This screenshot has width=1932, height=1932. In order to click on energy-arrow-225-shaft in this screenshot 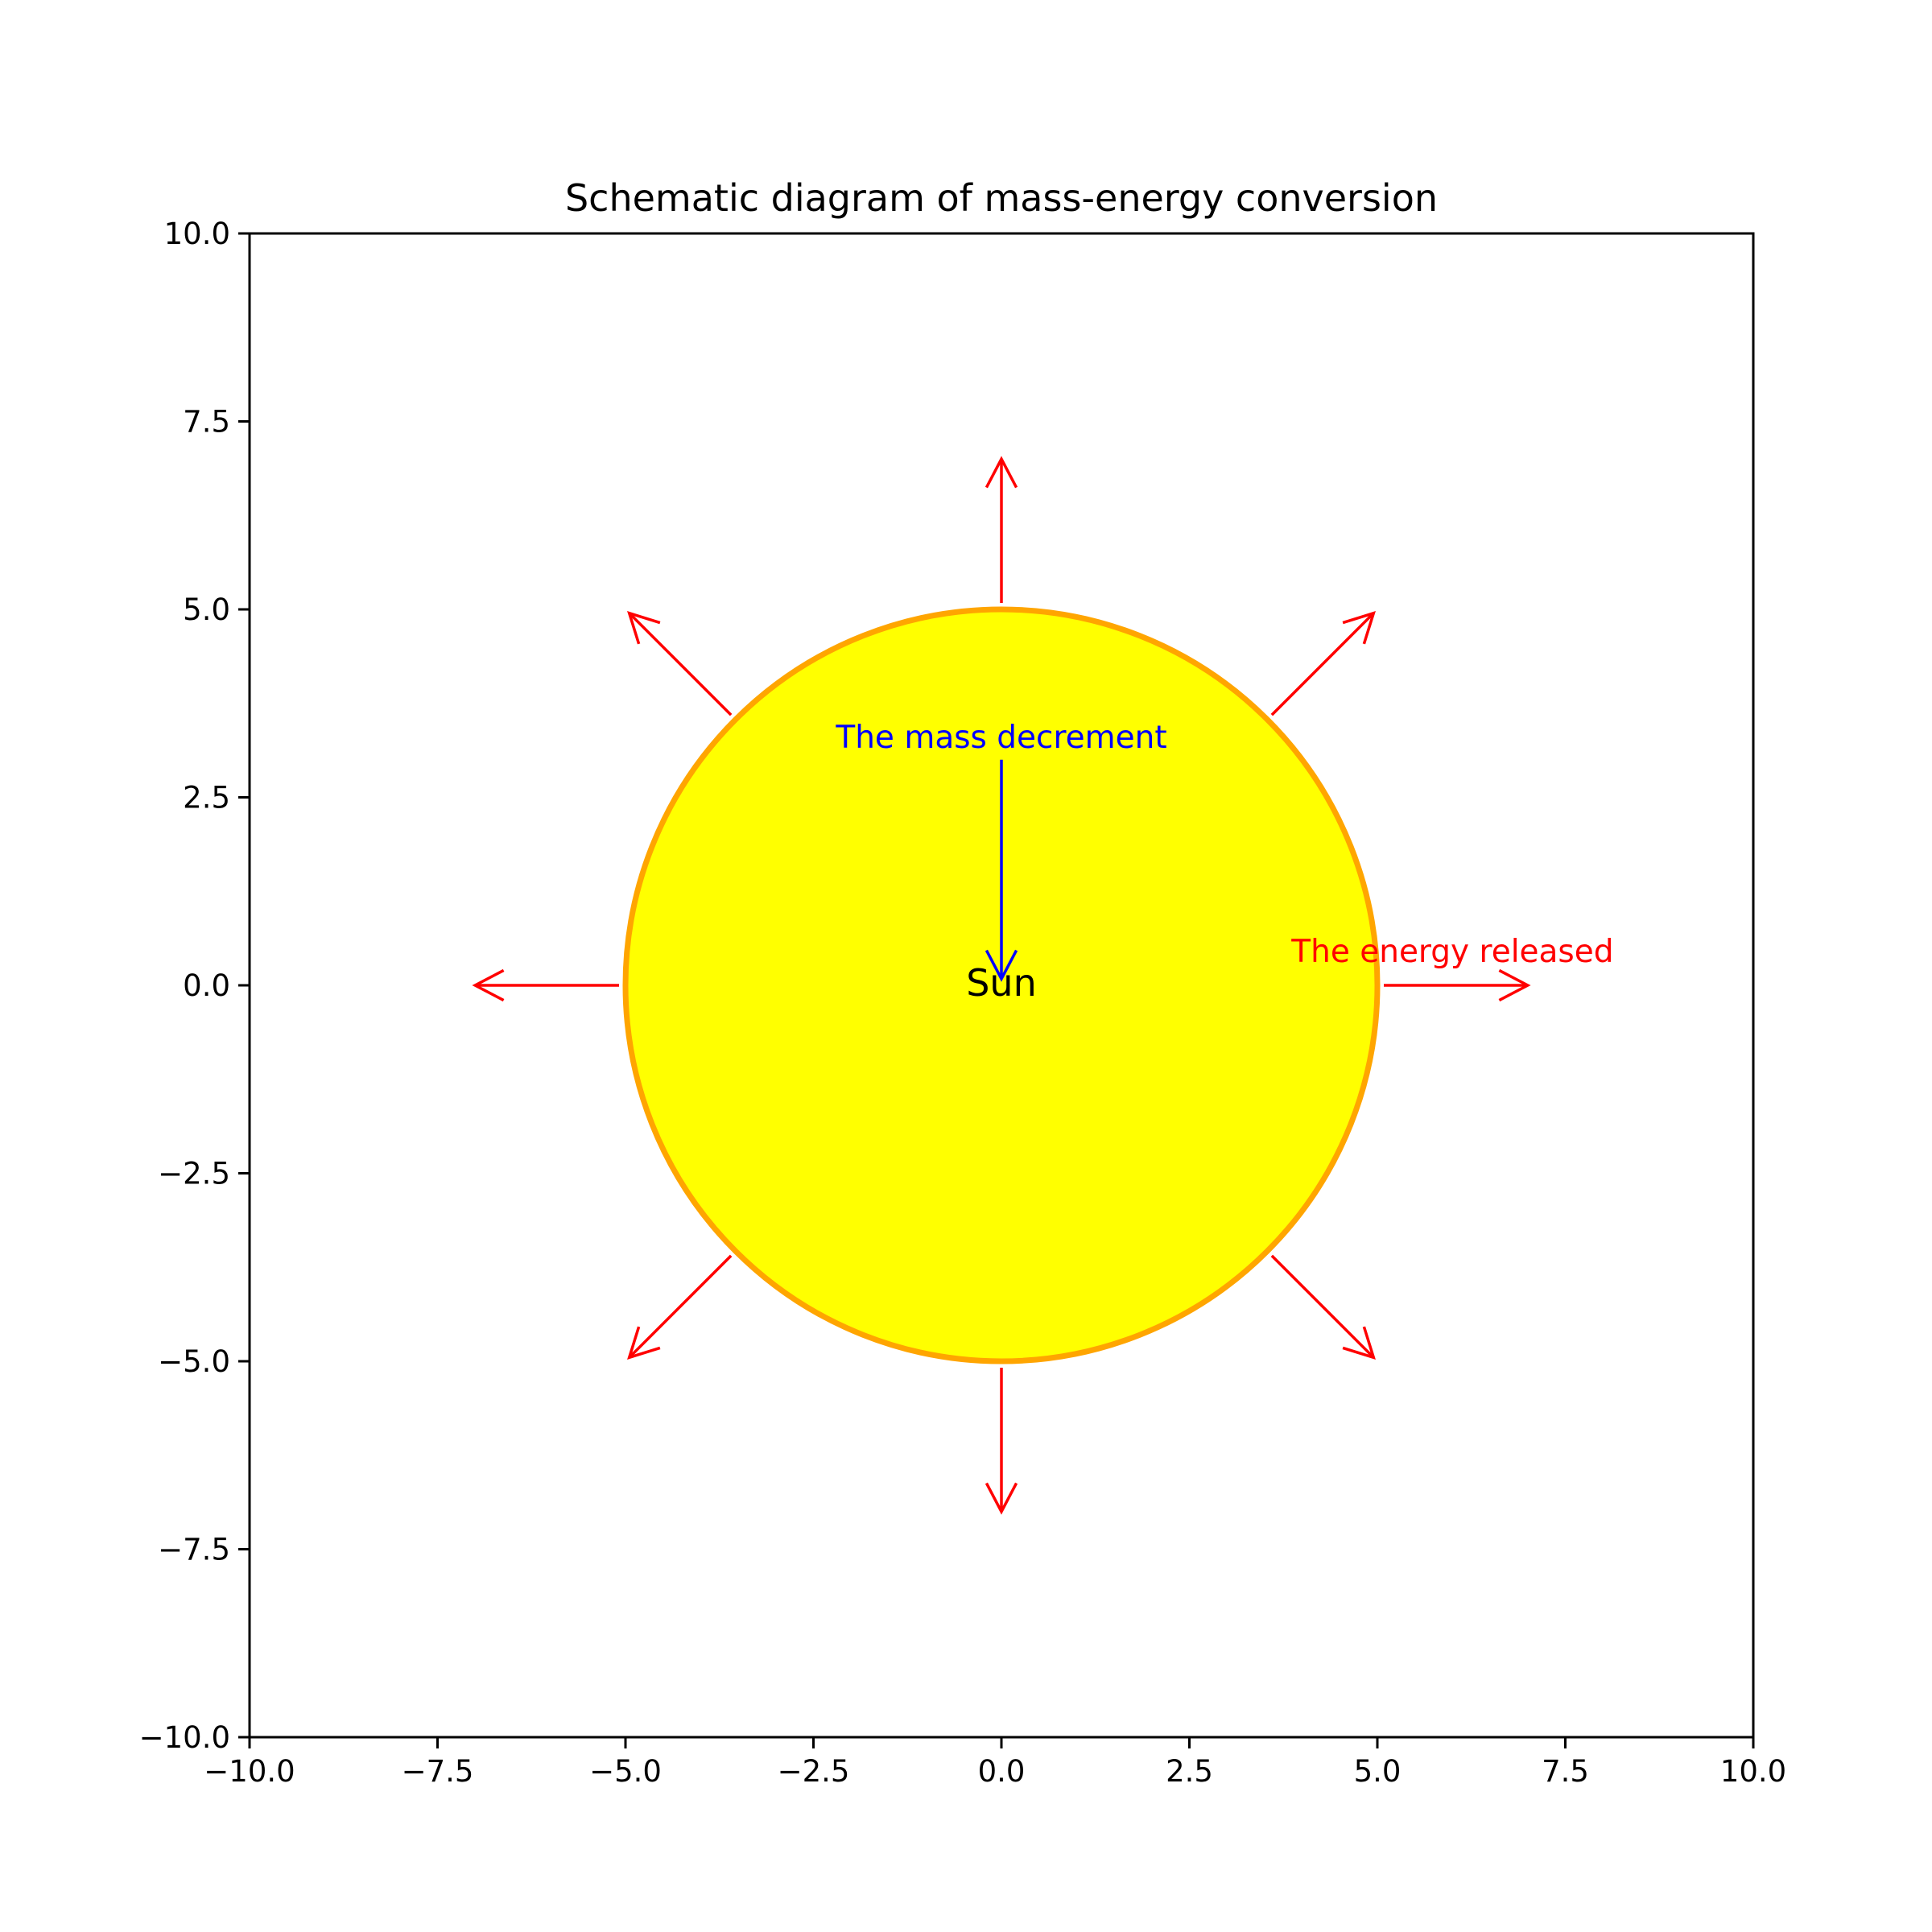, I will do `click(680, 1306)`.